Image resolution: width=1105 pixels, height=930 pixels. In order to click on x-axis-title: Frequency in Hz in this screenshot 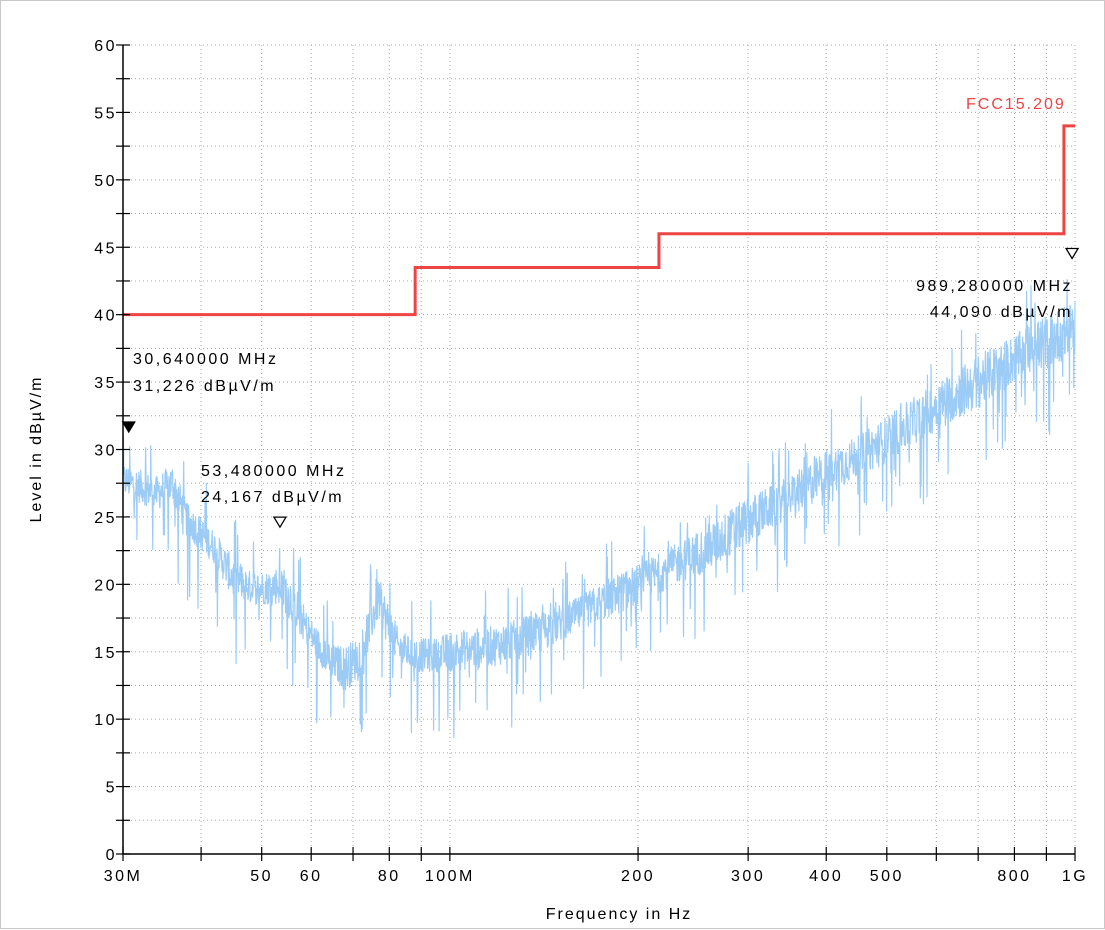, I will do `click(619, 914)`.